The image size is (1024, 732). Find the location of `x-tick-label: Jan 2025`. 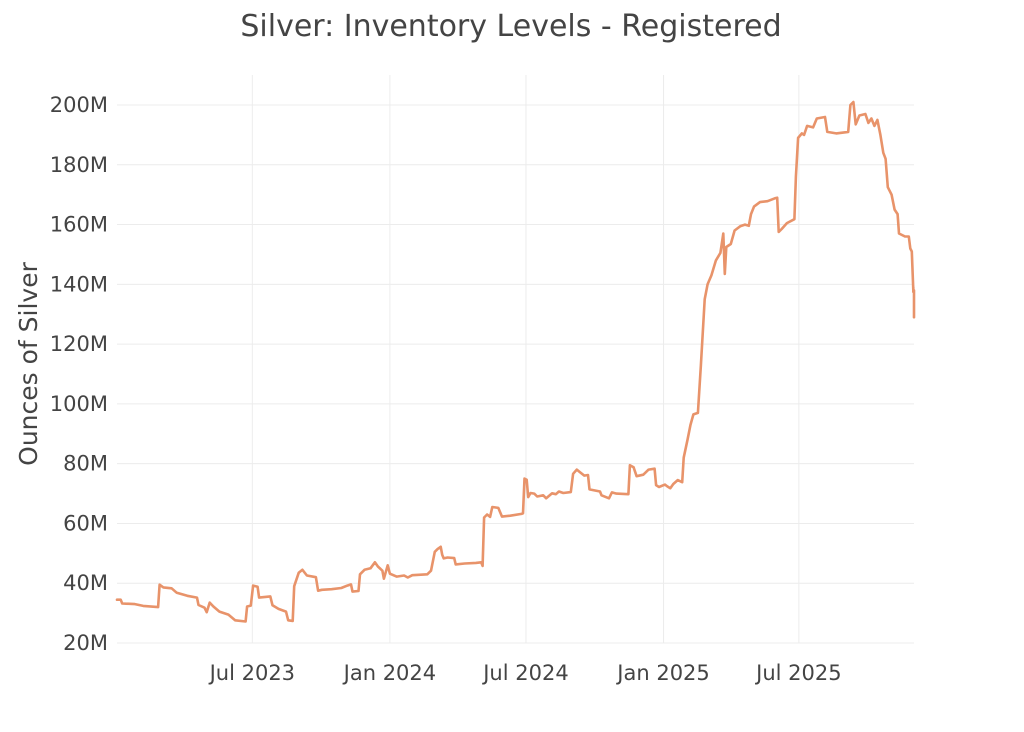

x-tick-label: Jan 2025 is located at coordinates (662, 673).